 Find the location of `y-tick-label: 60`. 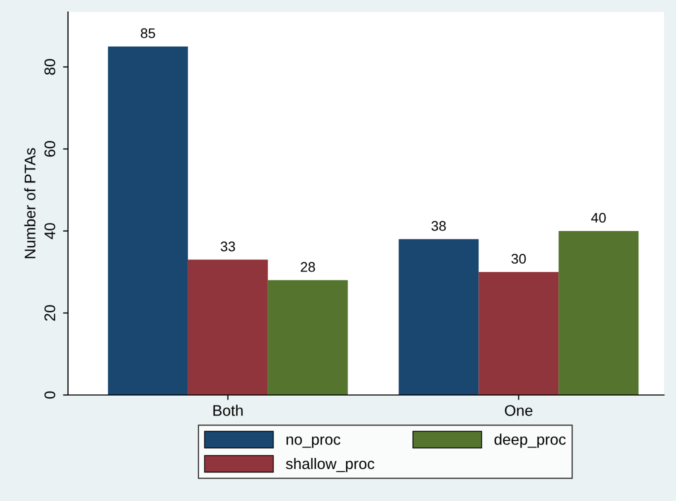

y-tick-label: 60 is located at coordinates (50, 149).